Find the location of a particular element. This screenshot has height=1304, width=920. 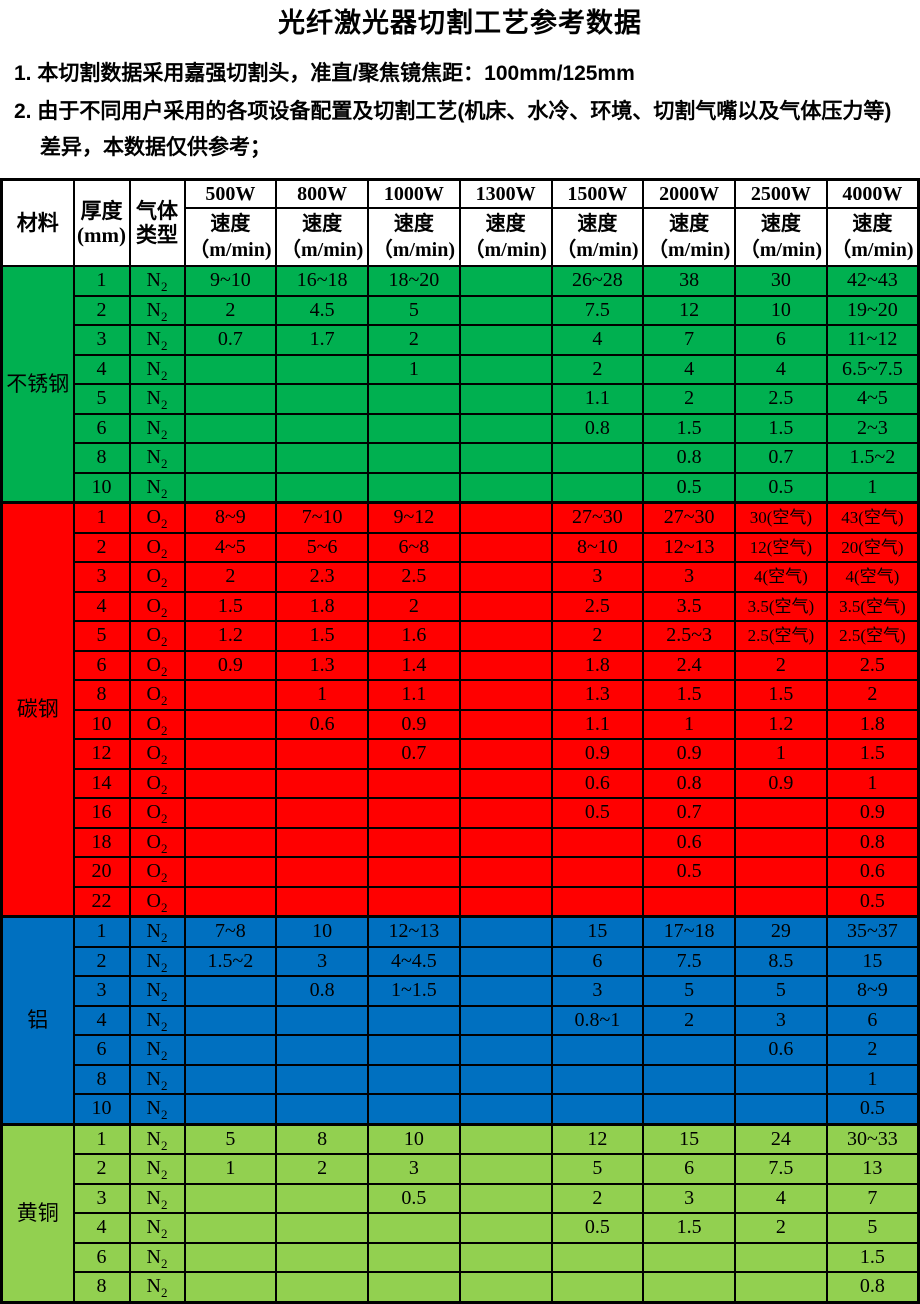

speed-cell: 4(空气) is located at coordinates (872, 577).